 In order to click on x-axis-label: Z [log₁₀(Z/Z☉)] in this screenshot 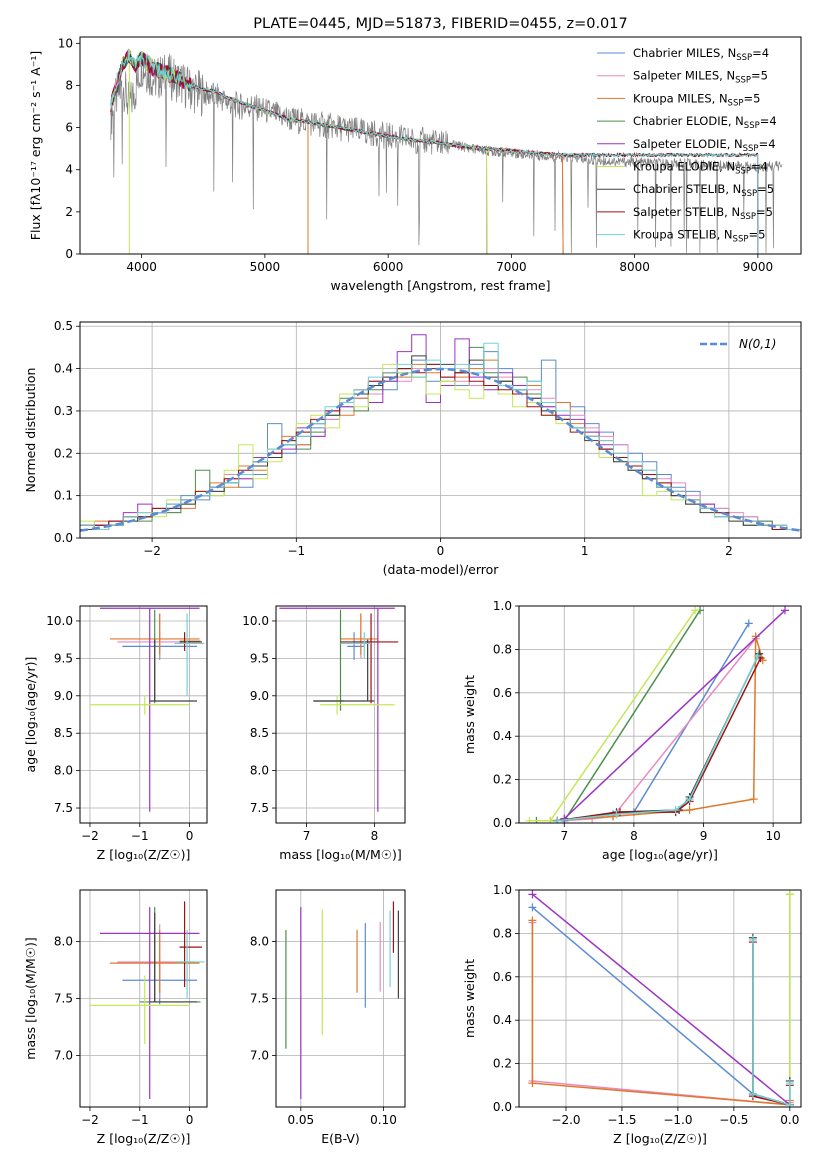, I will do `click(660, 1138)`.